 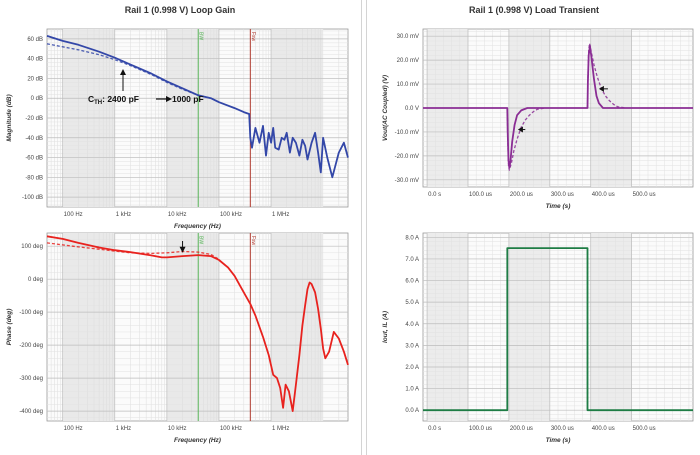 I want to click on annotation-sub: TH, so click(x=98, y=103).